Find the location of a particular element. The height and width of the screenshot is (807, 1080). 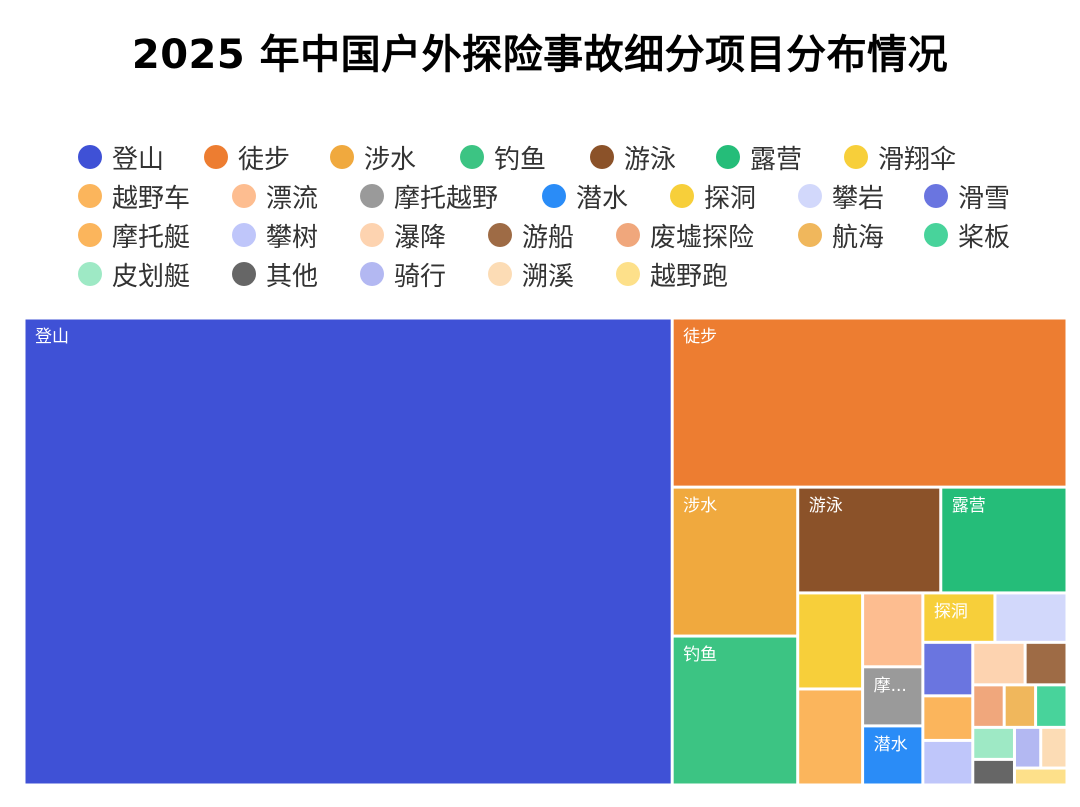

legend-item: 桨板 is located at coordinates (967, 236).